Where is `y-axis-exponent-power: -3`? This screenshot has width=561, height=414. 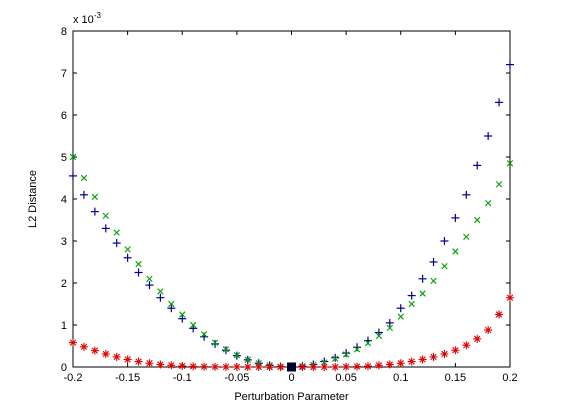
y-axis-exponent-power: -3 is located at coordinates (98, 15).